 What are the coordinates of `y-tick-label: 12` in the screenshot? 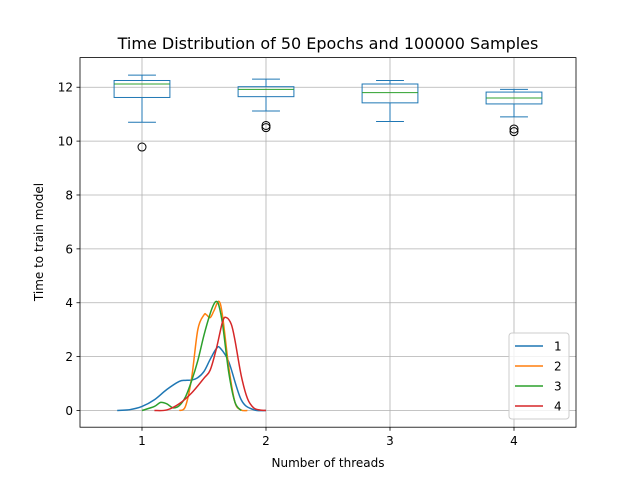 It's located at (65, 88).